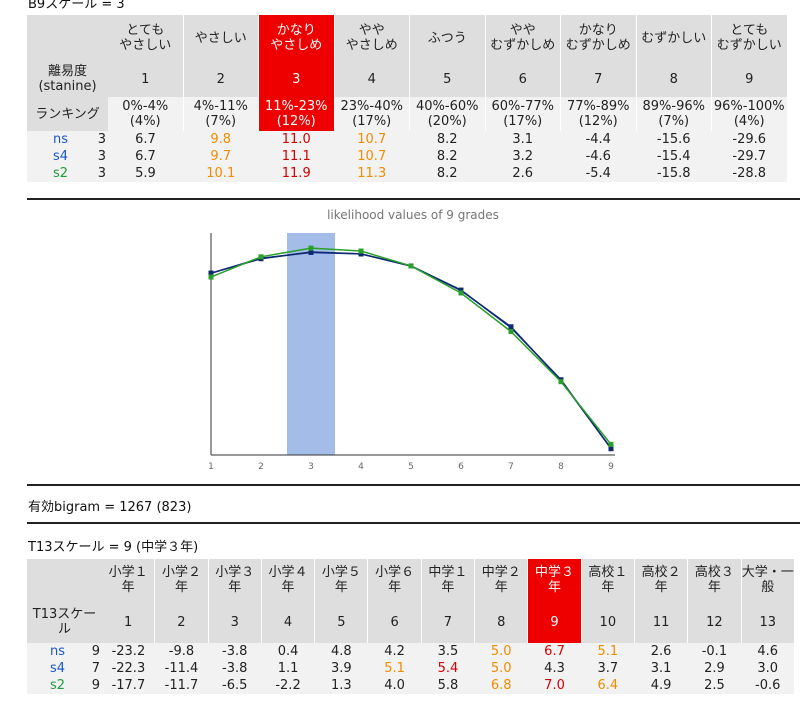 Image resolution: width=800 pixels, height=702 pixels. Describe the element at coordinates (128, 685) in the screenshot. I see `value-cell: -17.7` at that location.